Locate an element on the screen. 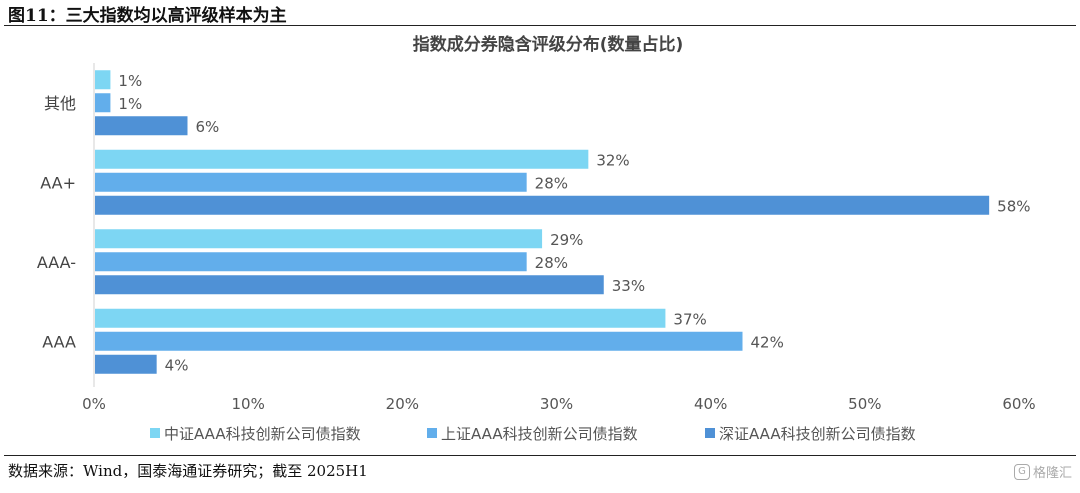 The height and width of the screenshot is (493, 1080). x-tick-label: 10% is located at coordinates (247, 404).